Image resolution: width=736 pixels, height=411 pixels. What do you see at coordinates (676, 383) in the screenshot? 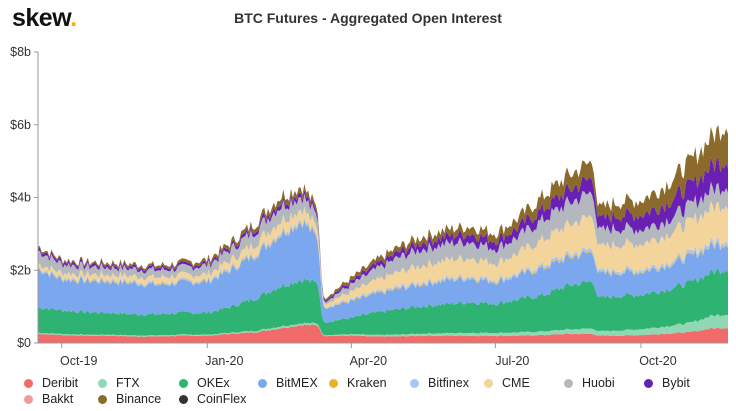
I see `legend-label: Bybit` at bounding box center [676, 383].